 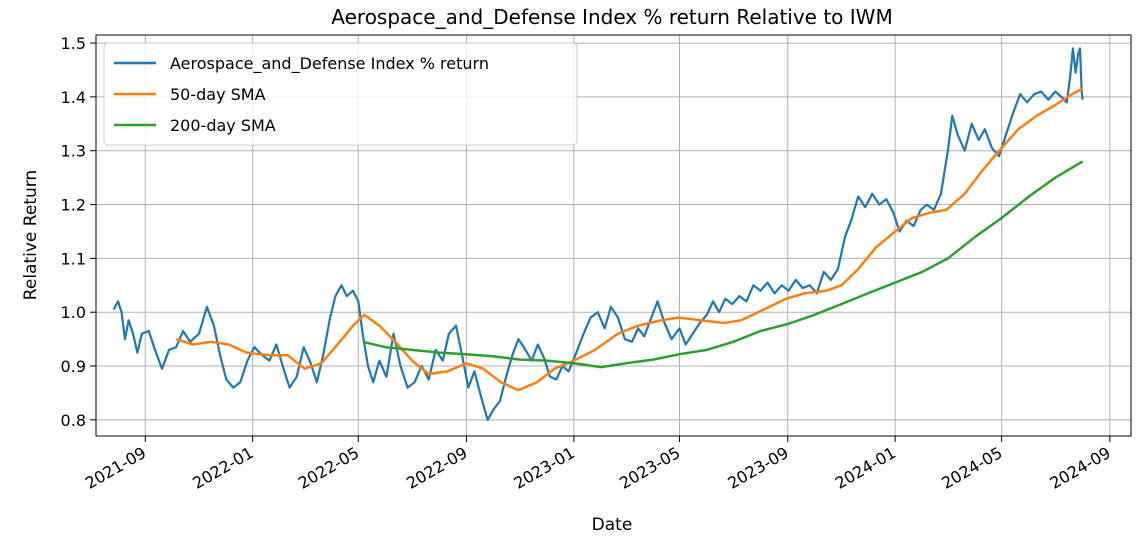 I want to click on y-tick-label: 0.9, so click(x=73, y=366).